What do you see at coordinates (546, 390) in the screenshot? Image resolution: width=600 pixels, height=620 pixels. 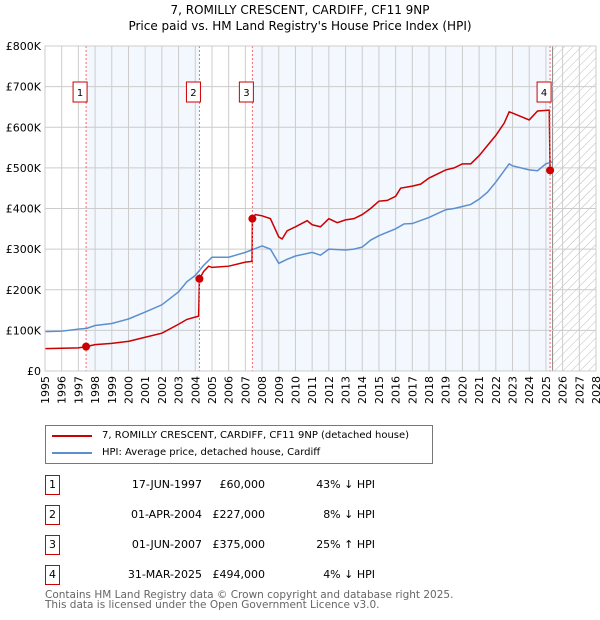 I see `x-tick-label: 2025` at bounding box center [546, 390].